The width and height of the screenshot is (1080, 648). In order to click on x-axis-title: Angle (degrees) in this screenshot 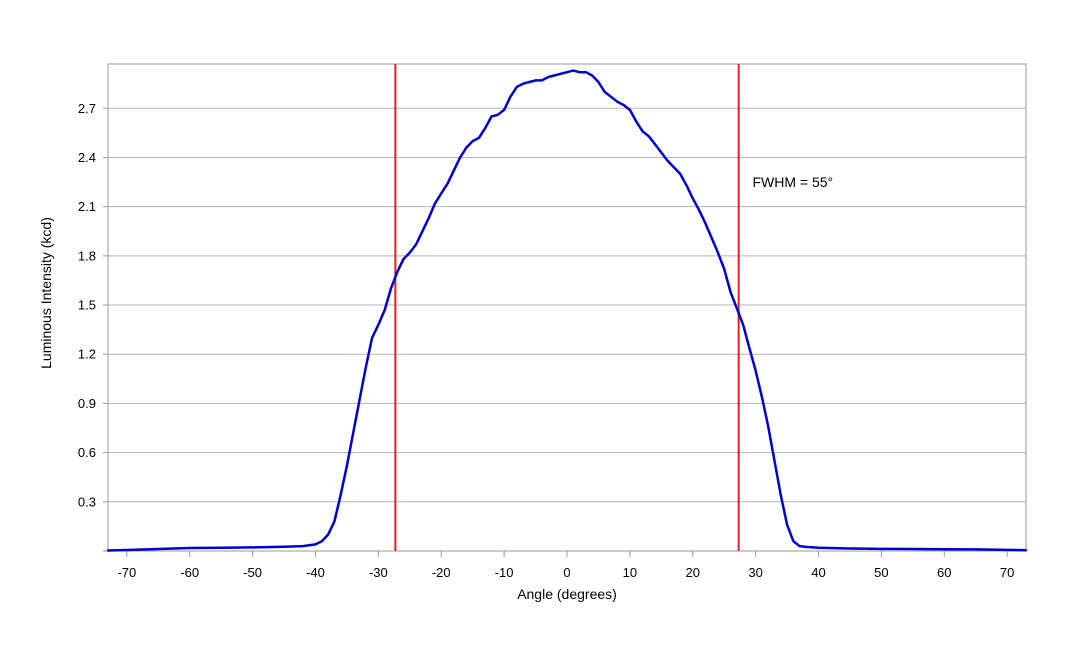, I will do `click(567, 594)`.